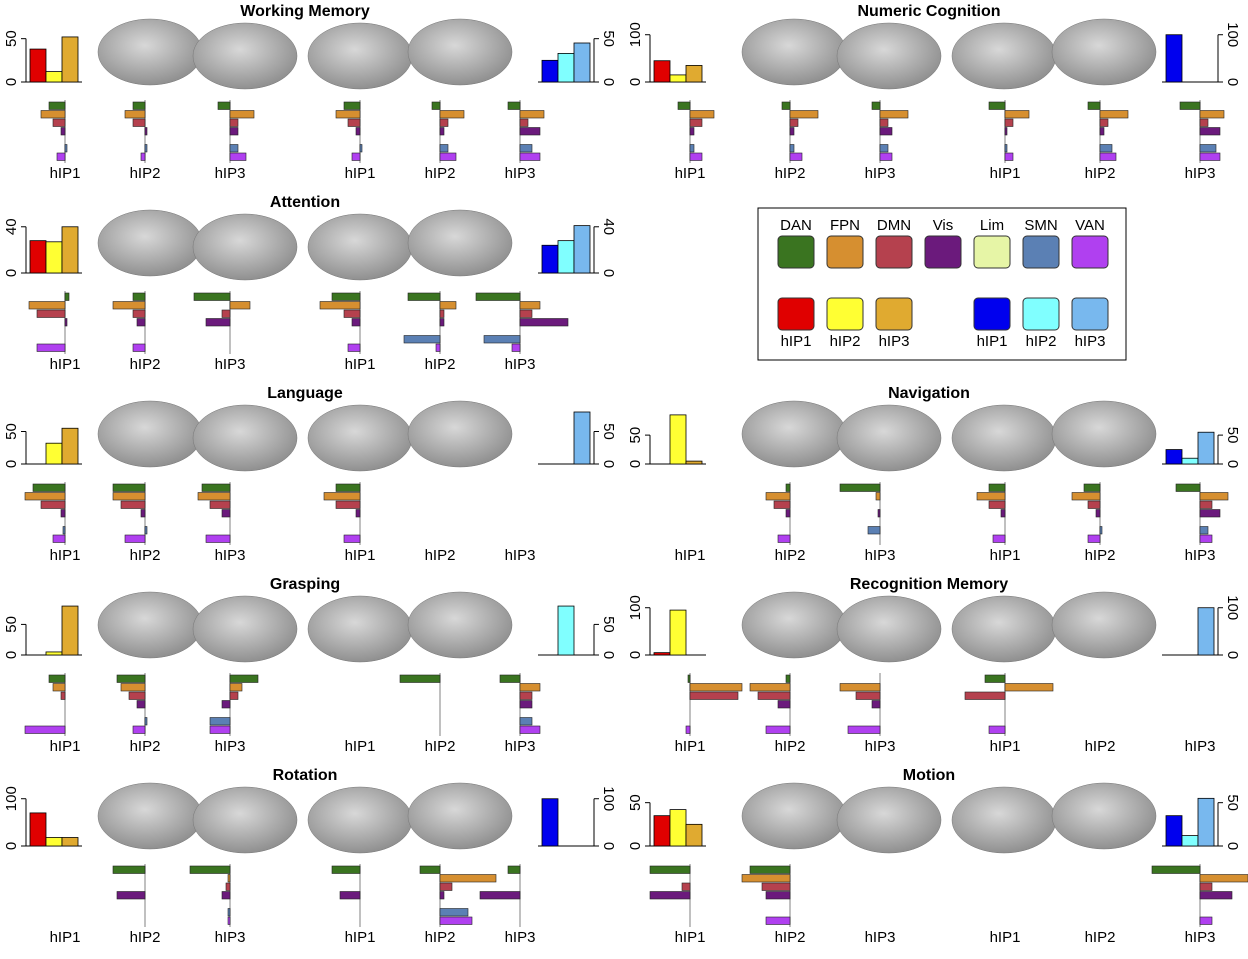  I want to click on y-tick-label: 50, so click(608, 431).